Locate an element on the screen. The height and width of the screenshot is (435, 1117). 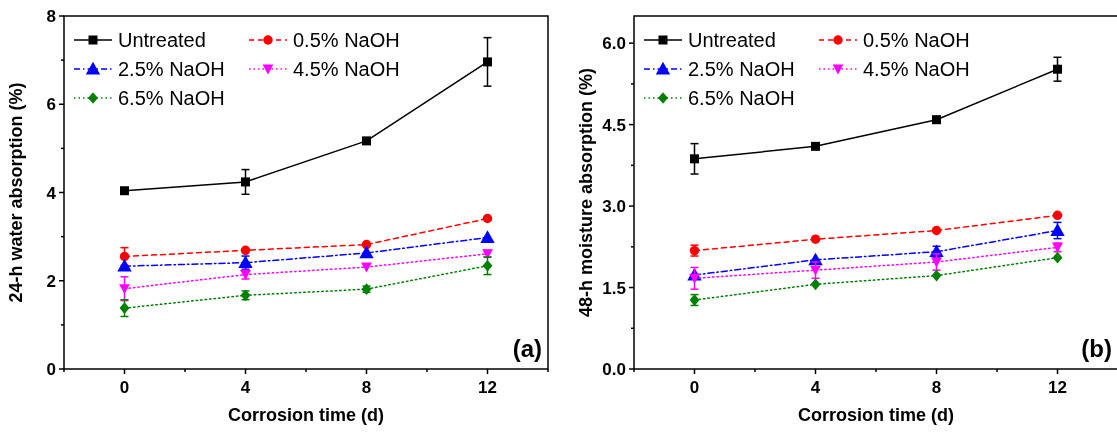
y-tick-label: 0 is located at coordinates (51, 369).